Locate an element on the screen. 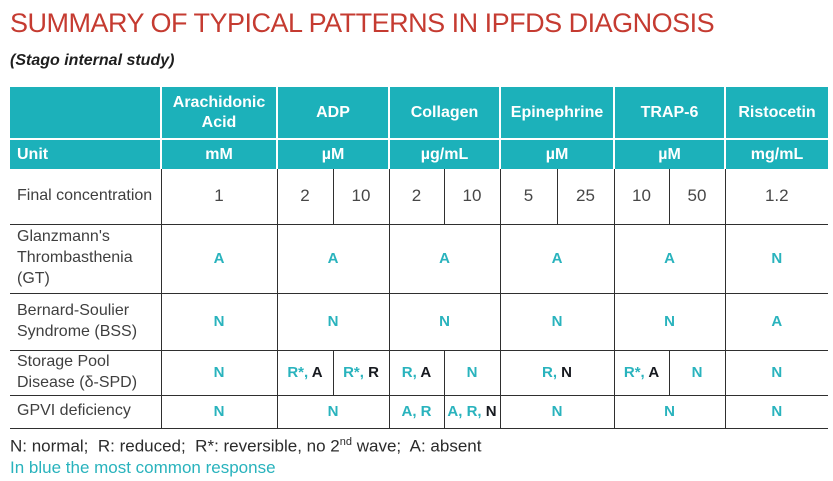 The height and width of the screenshot is (481, 833). data-cell: A, R, N is located at coordinates (471, 411).